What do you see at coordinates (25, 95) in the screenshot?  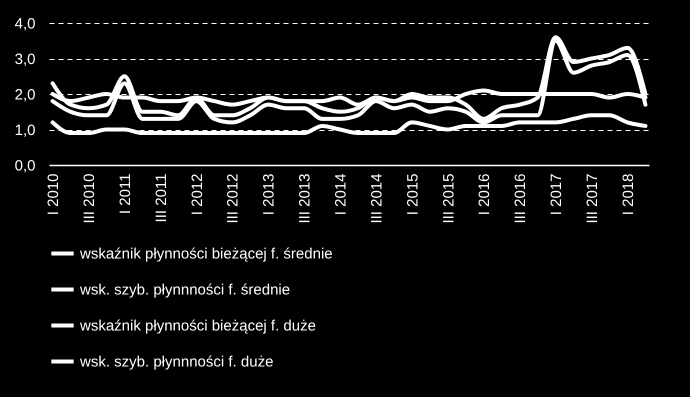 I see `y-tick-label: 2,0` at bounding box center [25, 95].